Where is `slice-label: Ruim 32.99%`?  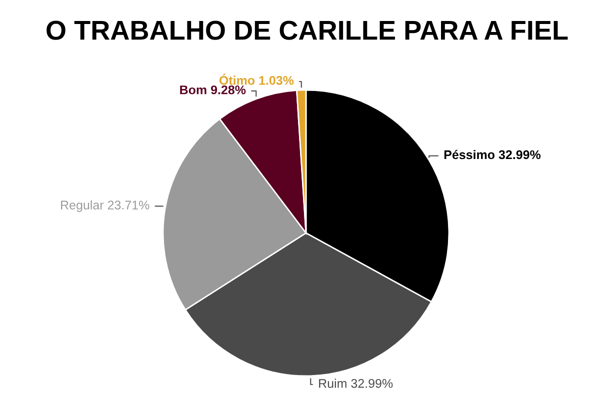
slice-label: Ruim 32.99% is located at coordinates (356, 383).